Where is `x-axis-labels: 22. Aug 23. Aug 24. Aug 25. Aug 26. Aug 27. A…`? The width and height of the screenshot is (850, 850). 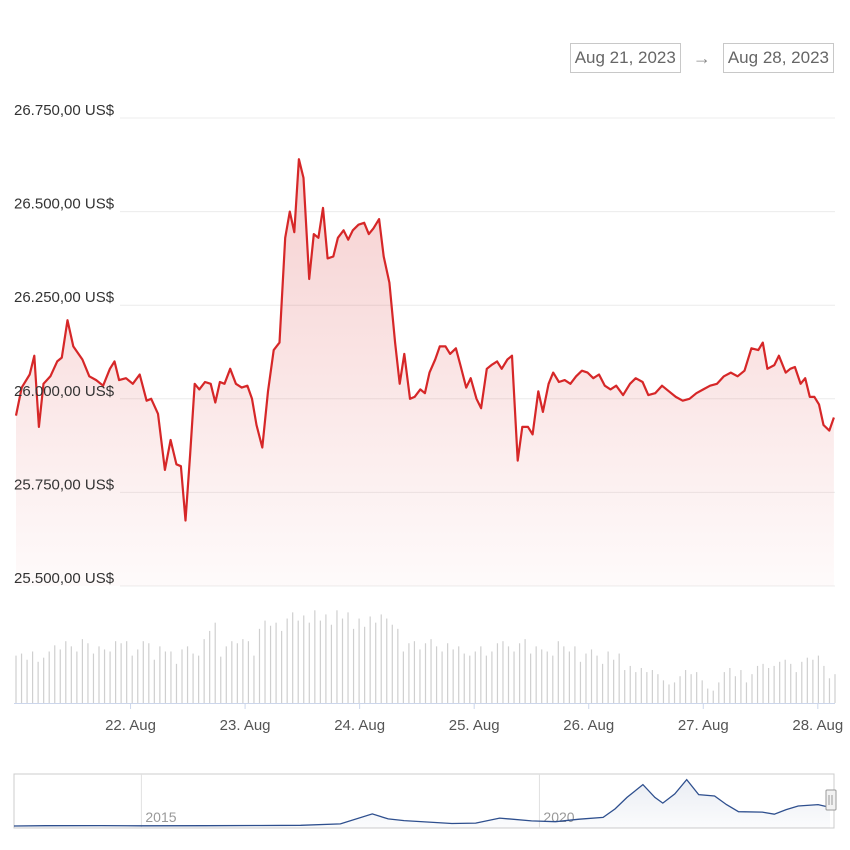
x-axis-labels: 22. Aug 23. Aug 24. Aug 25. Aug 26. Aug 27. A… is located at coordinates (474, 718).